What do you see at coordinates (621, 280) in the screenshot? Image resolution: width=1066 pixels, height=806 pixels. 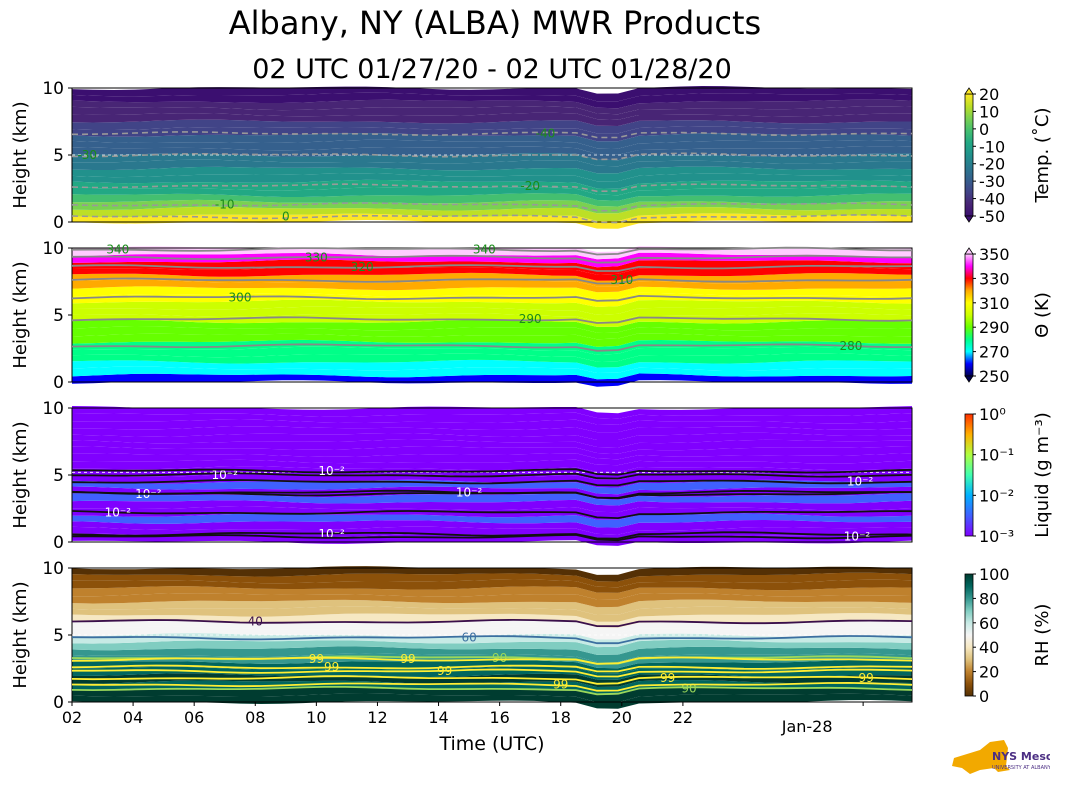 I see `contour-label: 310` at bounding box center [621, 280].